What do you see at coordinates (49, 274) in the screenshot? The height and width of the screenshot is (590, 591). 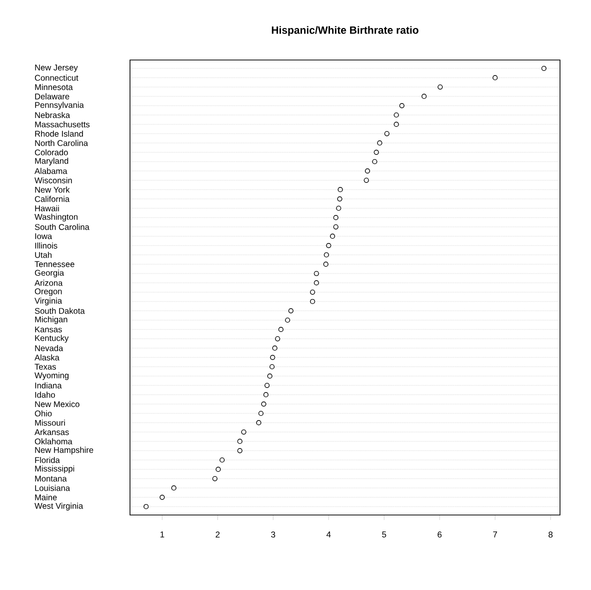 I see `y-tick-label: Georgia` at bounding box center [49, 274].